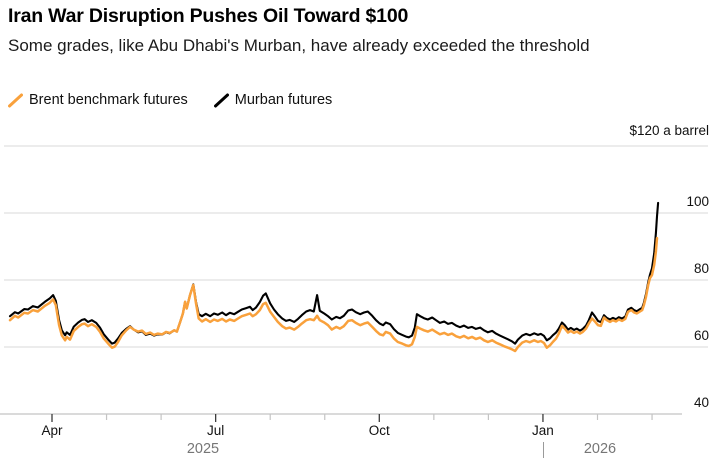 This screenshot has width=717, height=470. Describe the element at coordinates (52, 430) in the screenshot. I see `x-axis-label-apr: Apr` at that location.